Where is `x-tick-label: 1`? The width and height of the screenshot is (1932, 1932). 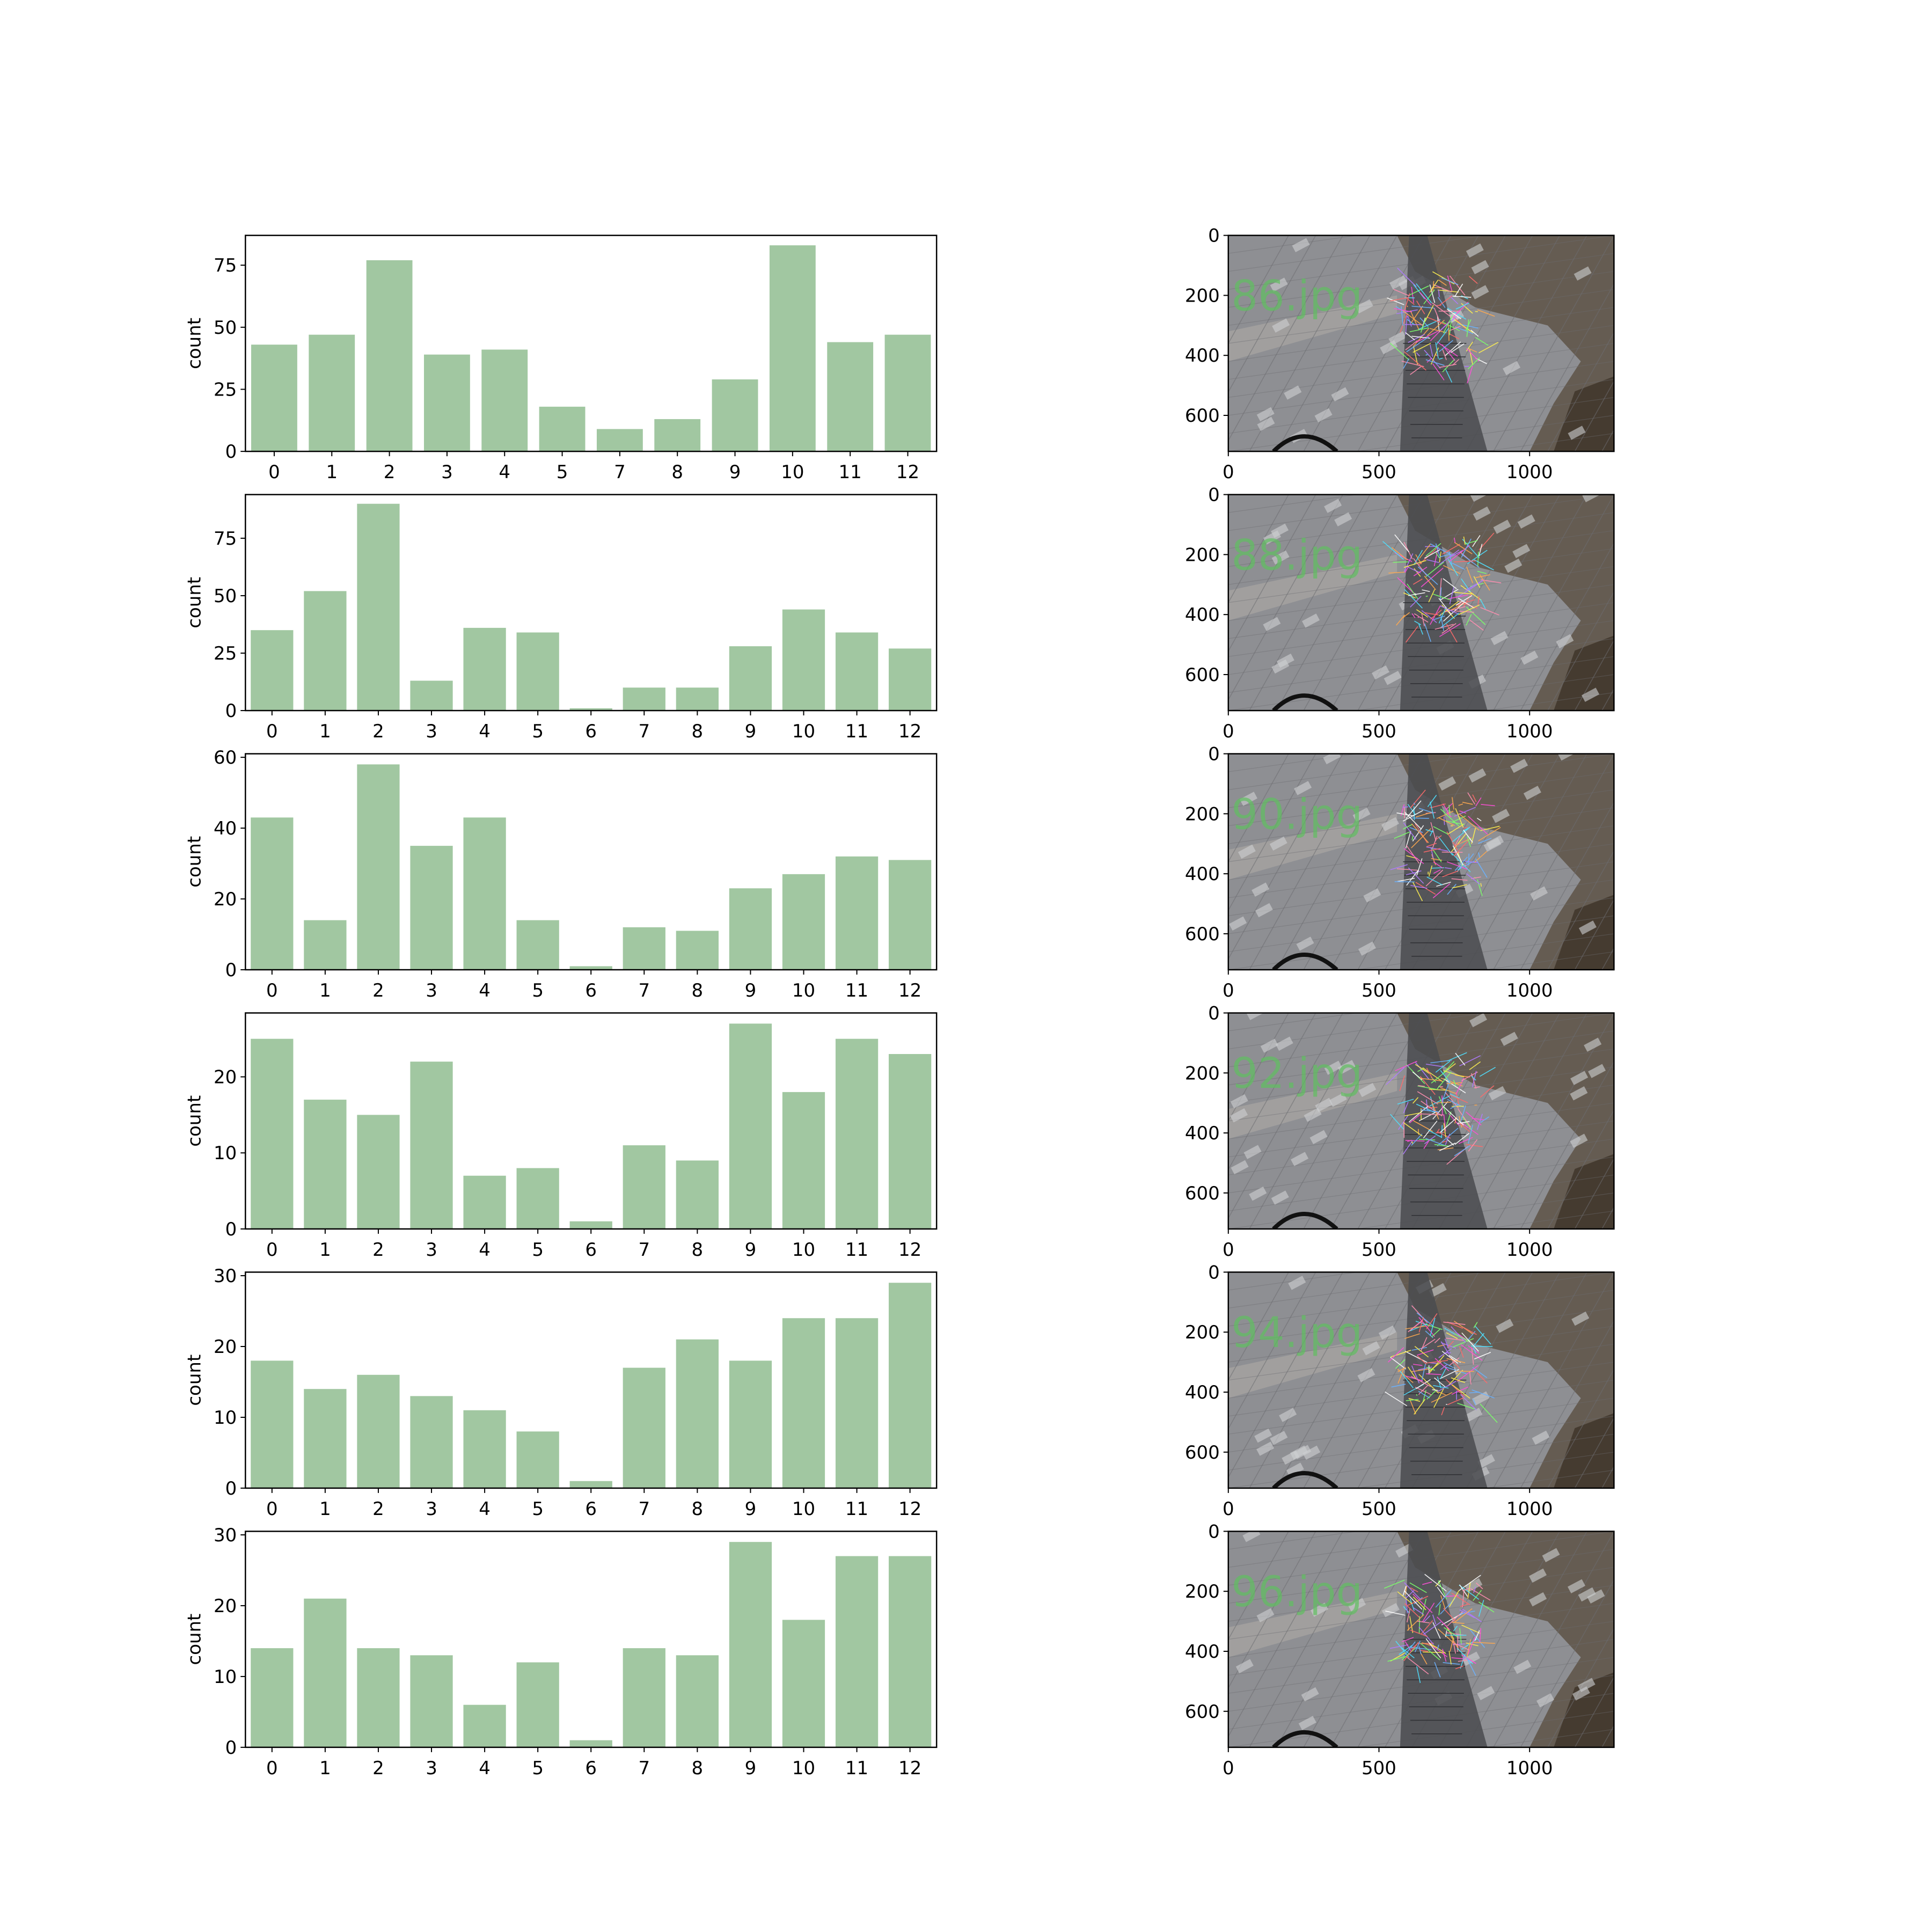
x-tick-label: 1 is located at coordinates (325, 990).